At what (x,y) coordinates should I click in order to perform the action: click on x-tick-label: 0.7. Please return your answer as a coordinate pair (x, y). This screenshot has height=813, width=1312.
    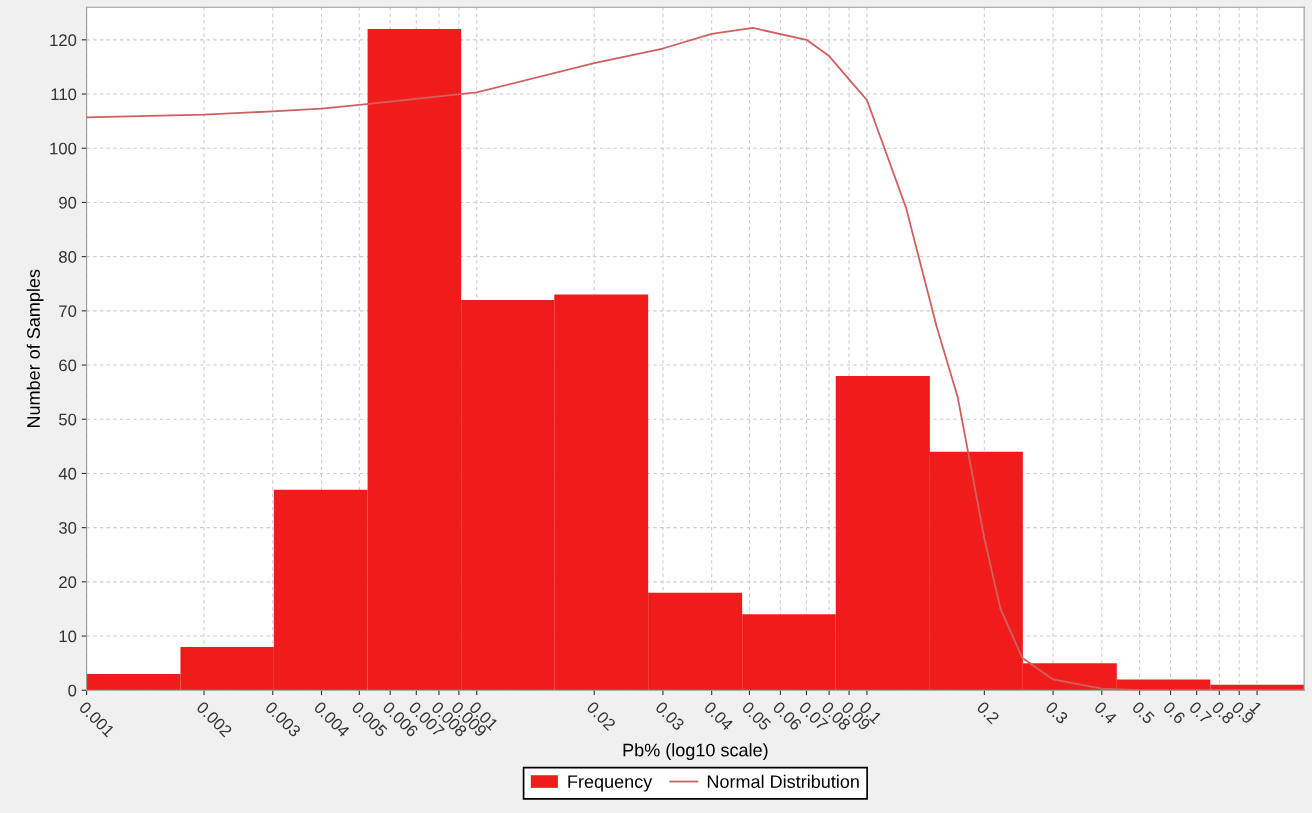
    Looking at the image, I should click on (1200, 712).